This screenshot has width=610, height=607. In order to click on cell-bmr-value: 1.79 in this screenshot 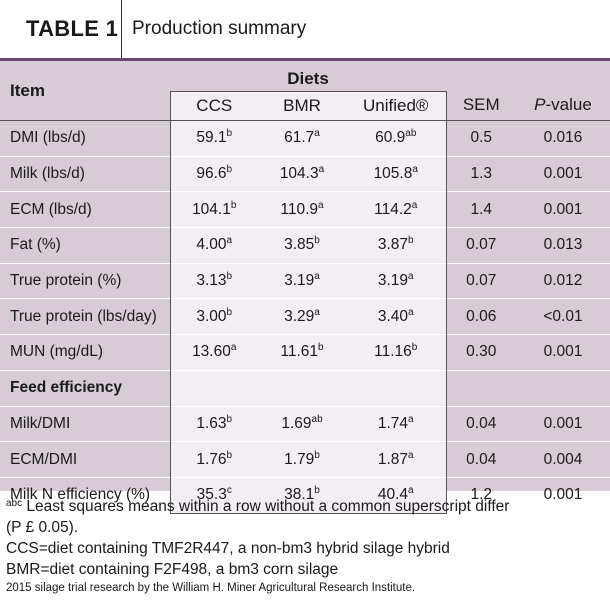, I will do `click(299, 459)`.